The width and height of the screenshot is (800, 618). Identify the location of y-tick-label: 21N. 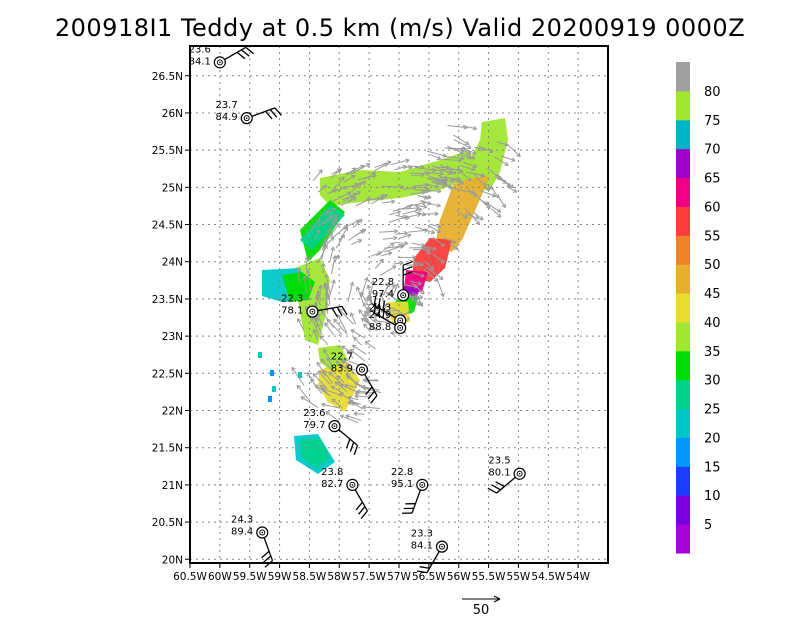
(172, 486).